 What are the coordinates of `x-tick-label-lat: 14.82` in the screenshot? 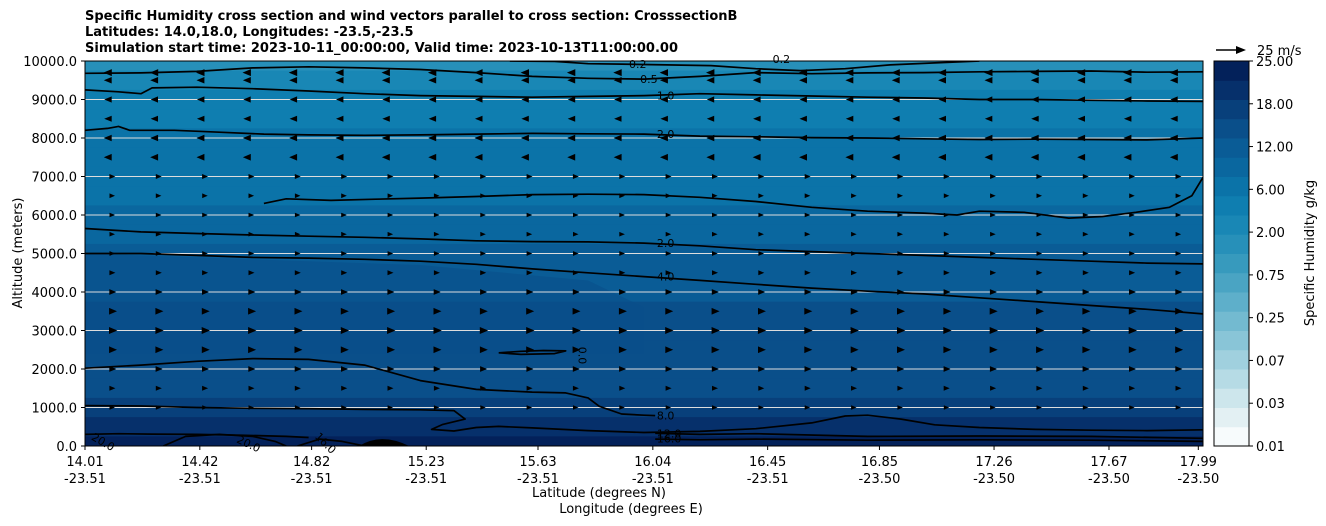 It's located at (311, 462).